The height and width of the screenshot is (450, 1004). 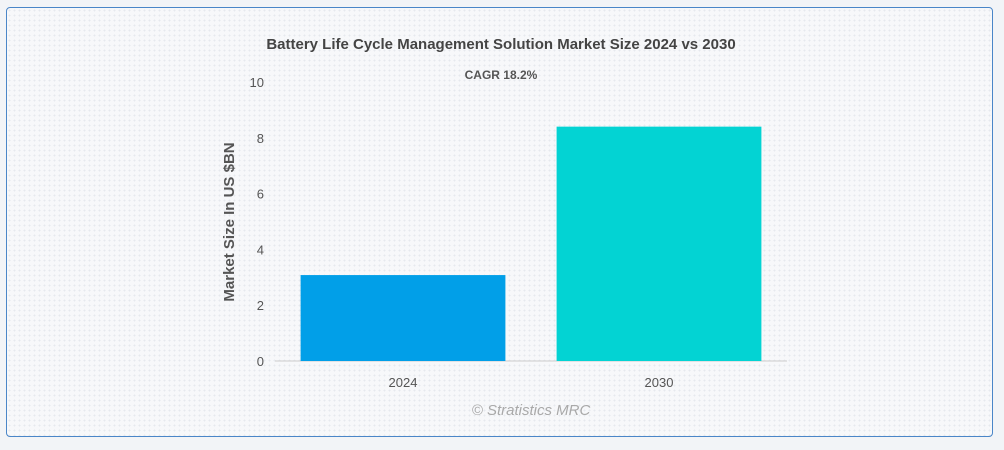 I want to click on y-tick-label: 4, so click(x=260, y=249).